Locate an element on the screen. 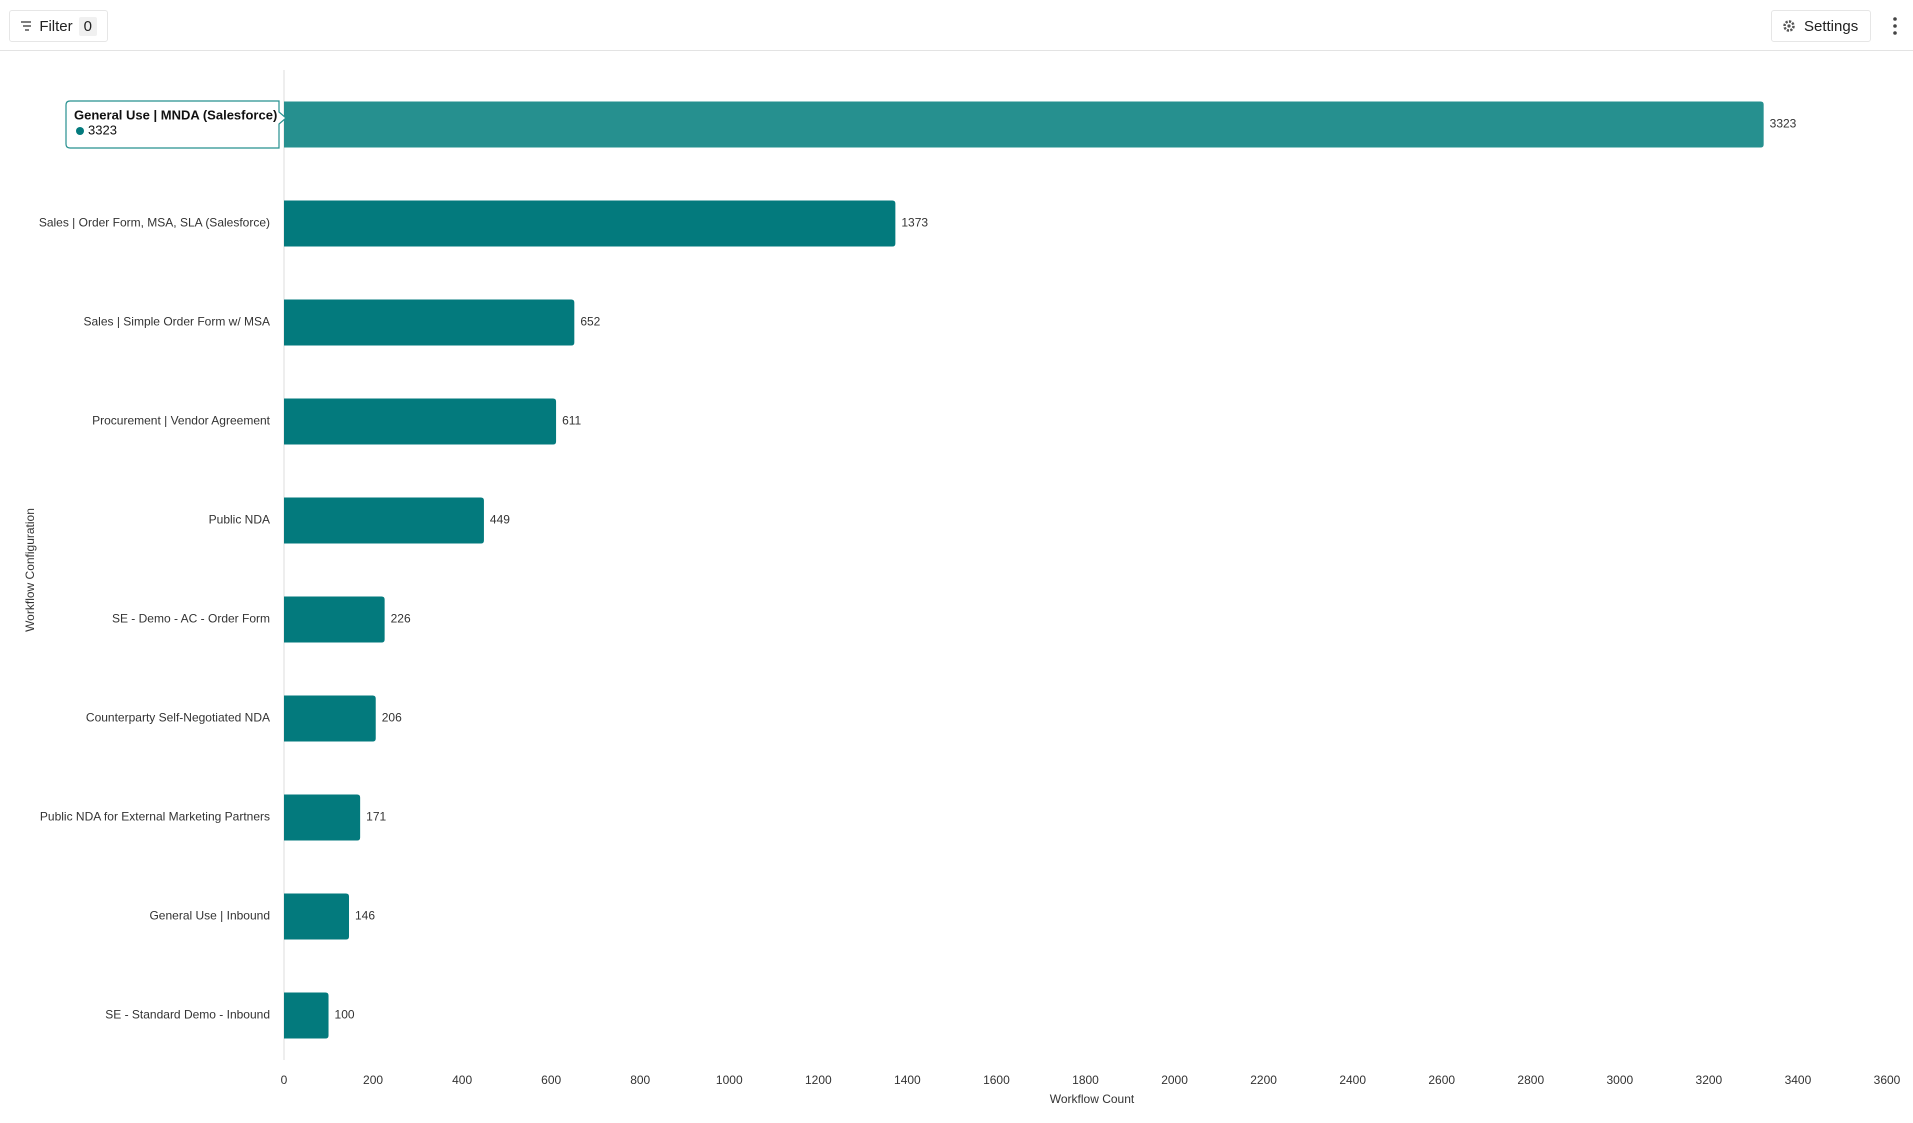 The height and width of the screenshot is (1123, 1913). x-tick-label: 3400 is located at coordinates (1798, 1080).